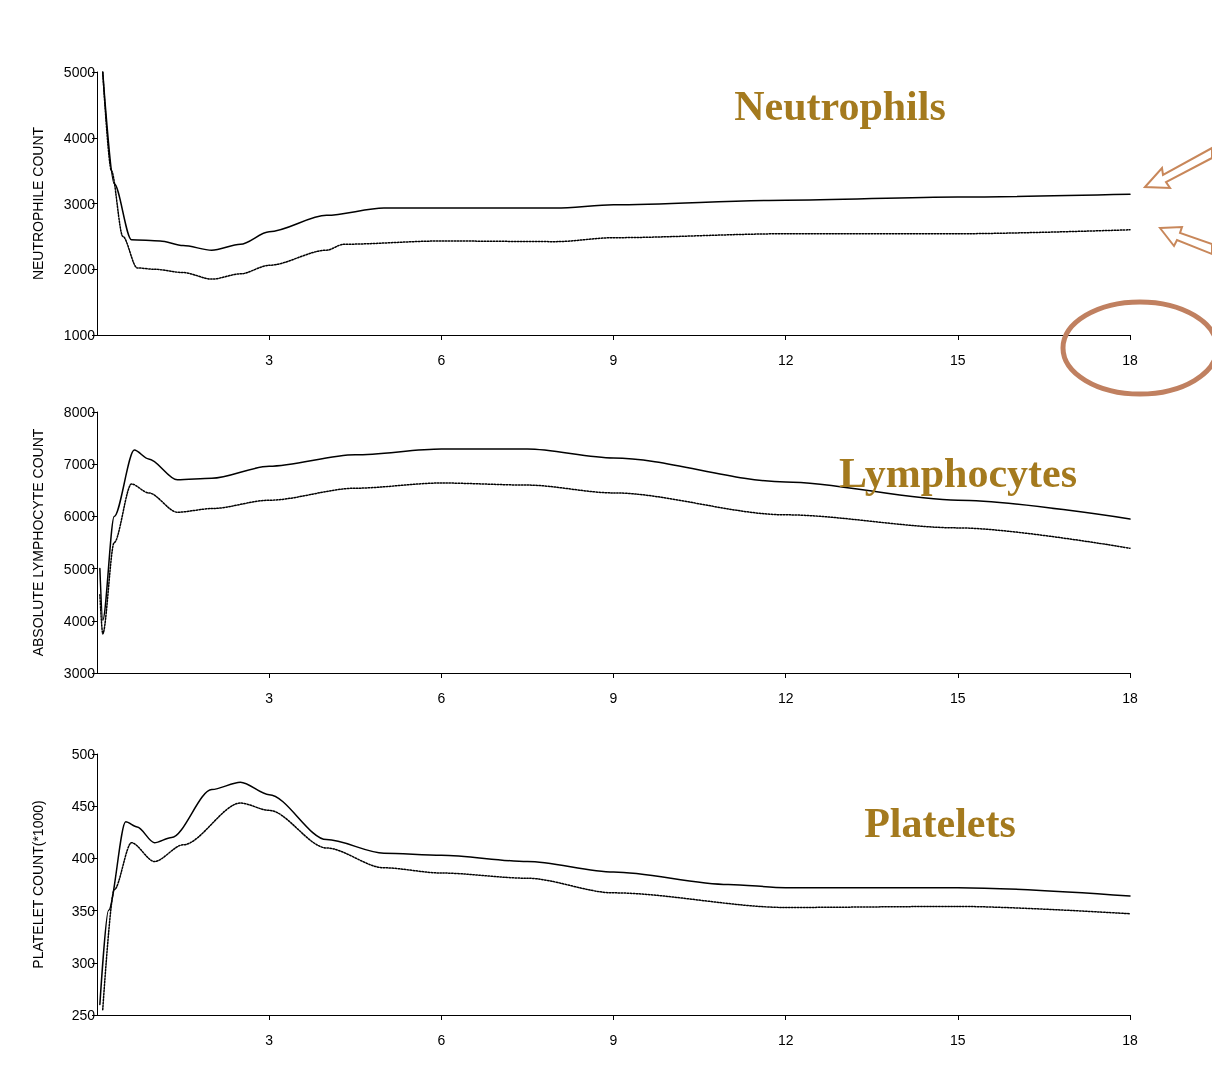  What do you see at coordinates (83, 806) in the screenshot?
I see `y-tick-label: 450` at bounding box center [83, 806].